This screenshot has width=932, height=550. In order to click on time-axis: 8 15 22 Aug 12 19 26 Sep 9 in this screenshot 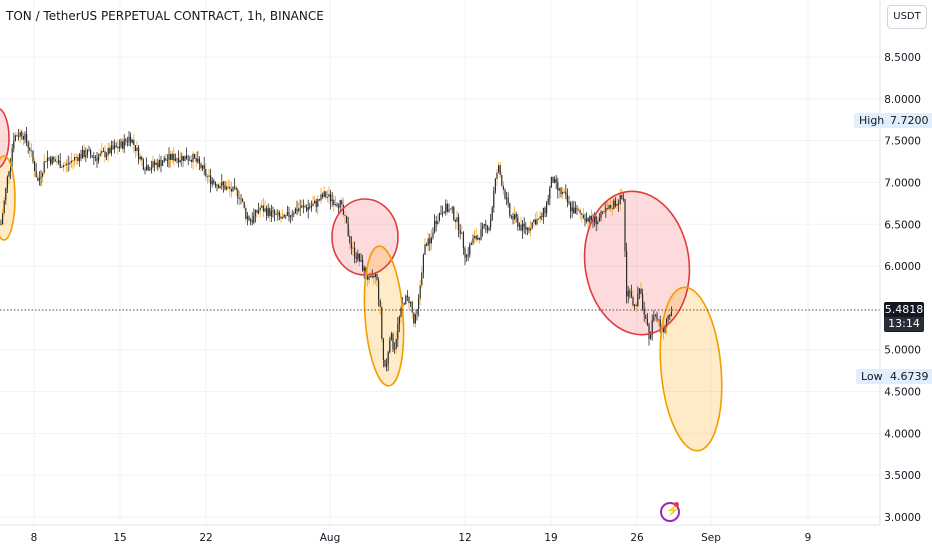, I will do `click(421, 538)`.